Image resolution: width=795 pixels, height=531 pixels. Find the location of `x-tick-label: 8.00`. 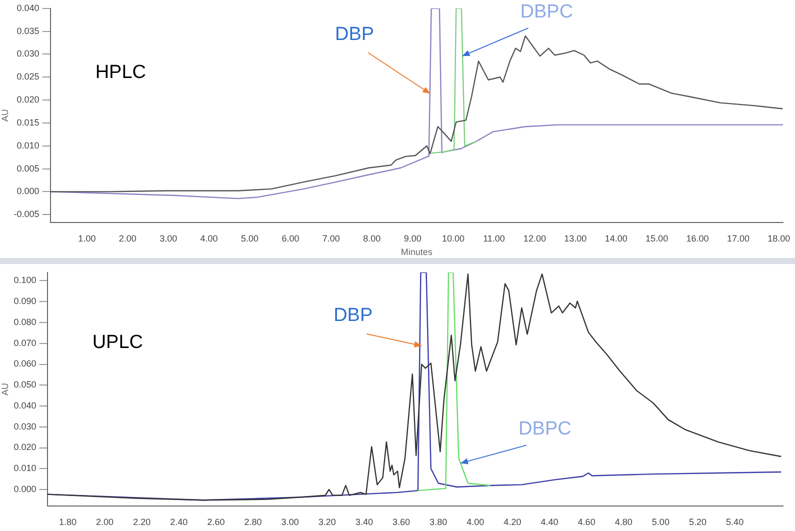

x-tick-label: 8.00 is located at coordinates (372, 238).